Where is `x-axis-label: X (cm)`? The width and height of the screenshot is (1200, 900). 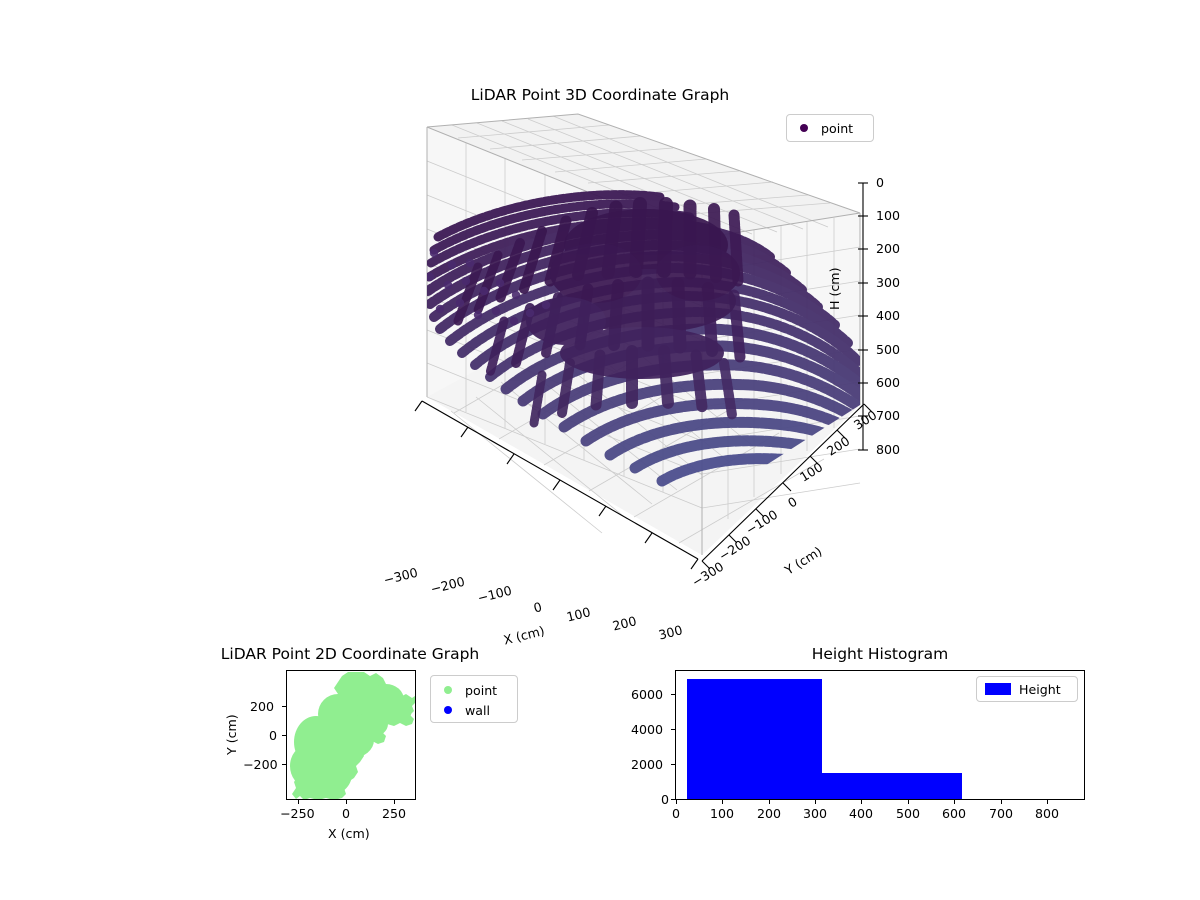 x-axis-label: X (cm) is located at coordinates (524, 635).